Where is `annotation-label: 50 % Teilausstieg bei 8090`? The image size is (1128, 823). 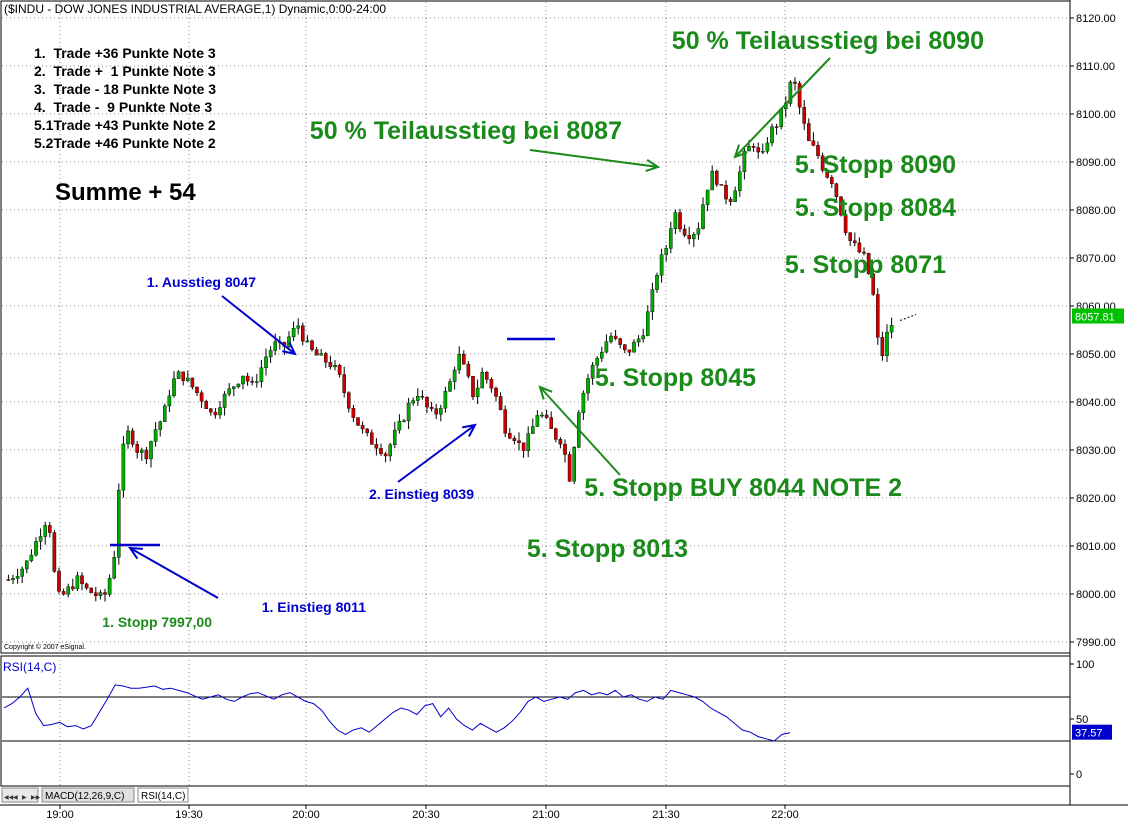
annotation-label: 50 % Teilausstieg bei 8090 is located at coordinates (828, 41).